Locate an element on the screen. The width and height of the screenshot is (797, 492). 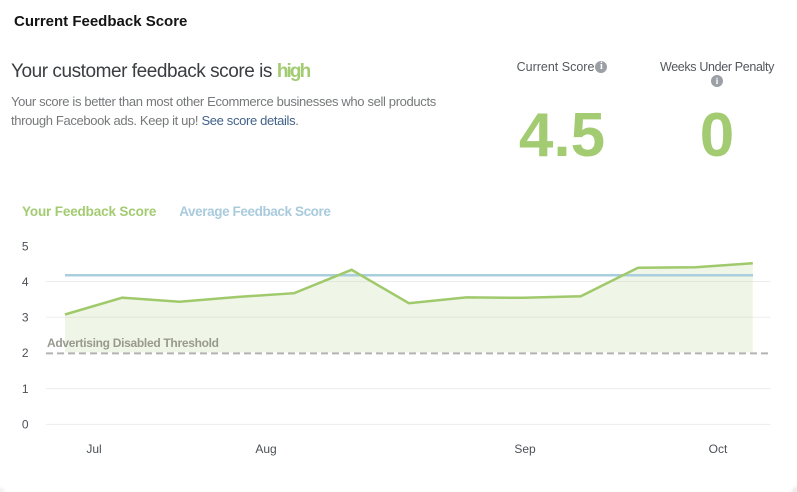
svg-text: 2 is located at coordinates (25, 353).